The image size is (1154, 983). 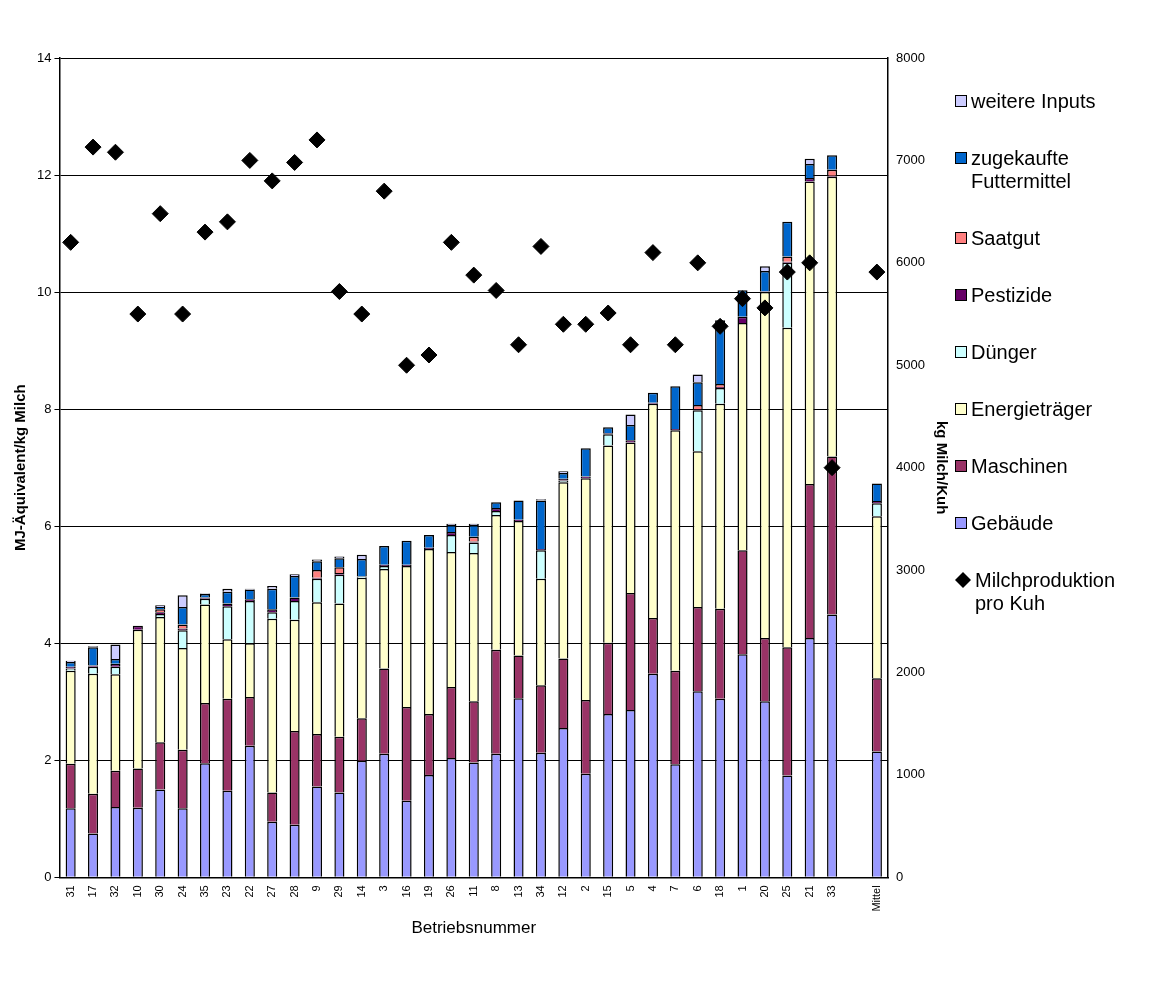 What do you see at coordinates (1012, 295) in the screenshot?
I see `legend-label: Pestizide` at bounding box center [1012, 295].